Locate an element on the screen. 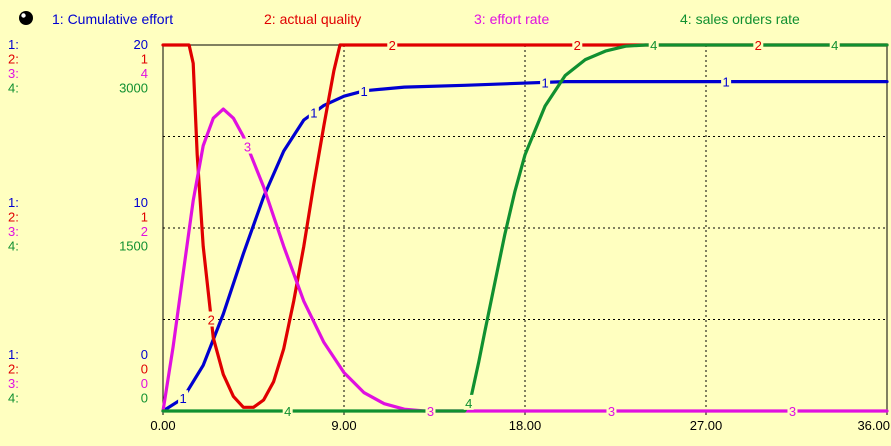 The width and height of the screenshot is (891, 446). y-axis-value-top: 4 is located at coordinates (144, 73).